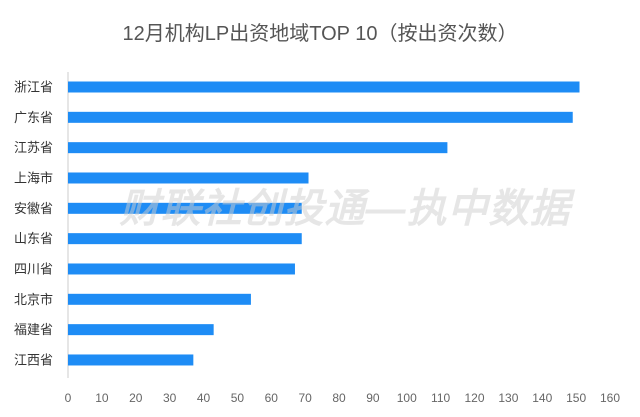 This screenshot has width=640, height=417. What do you see at coordinates (542, 398) in the screenshot?
I see `x-tick-label: 140` at bounding box center [542, 398].